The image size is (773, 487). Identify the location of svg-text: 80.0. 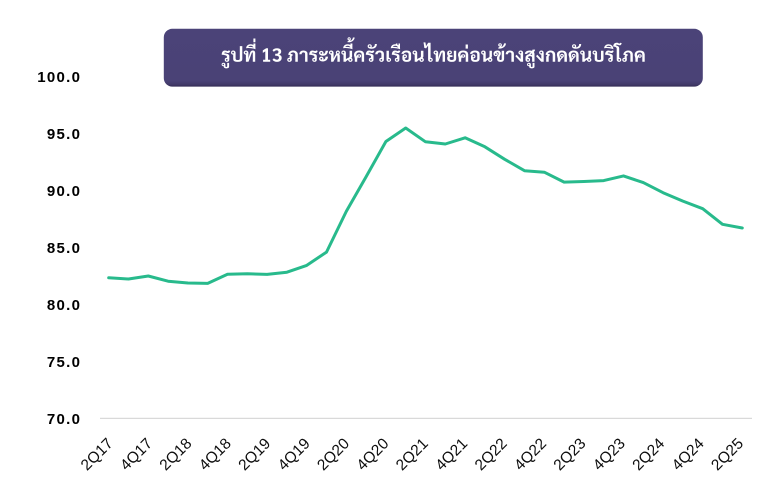
(64, 305).